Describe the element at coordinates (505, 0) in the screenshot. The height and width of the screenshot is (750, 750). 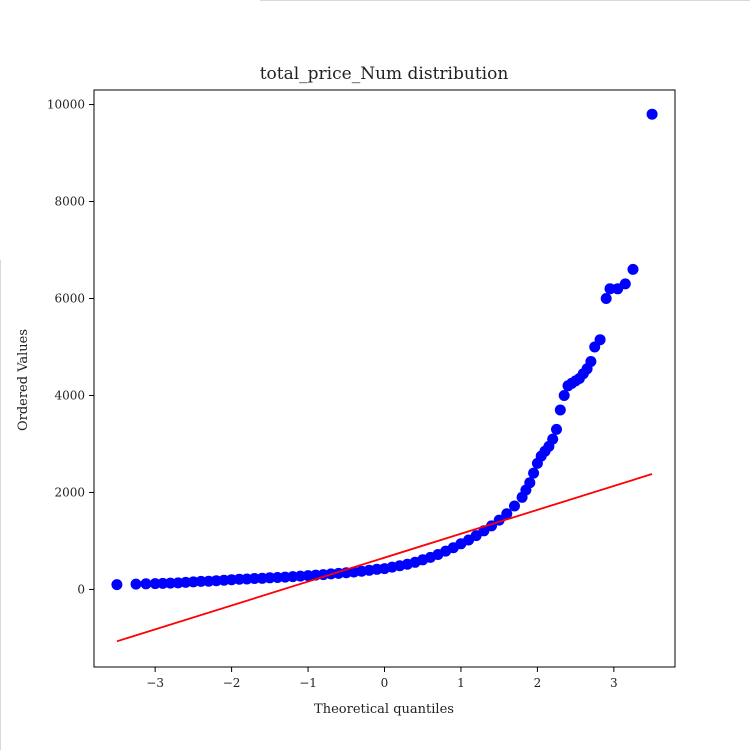
I see `top-edge-line` at that location.